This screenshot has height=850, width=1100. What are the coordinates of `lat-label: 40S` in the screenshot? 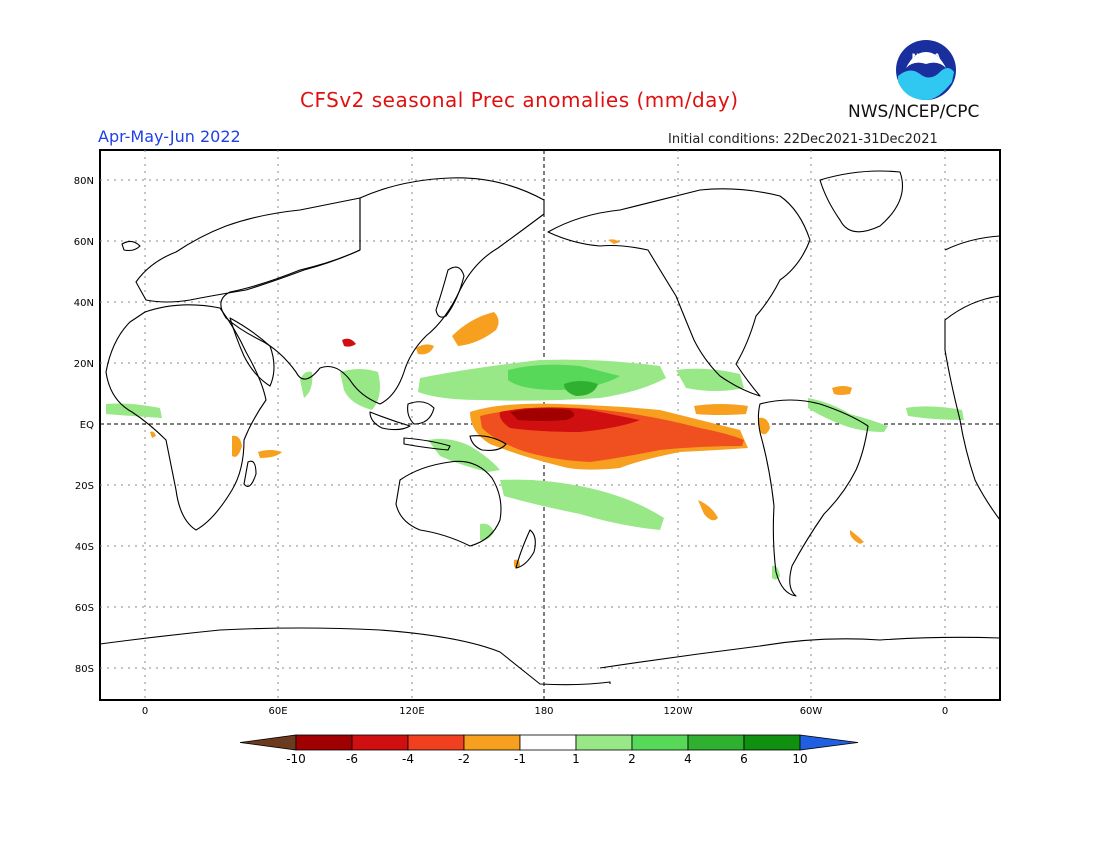 It's located at (84, 547).